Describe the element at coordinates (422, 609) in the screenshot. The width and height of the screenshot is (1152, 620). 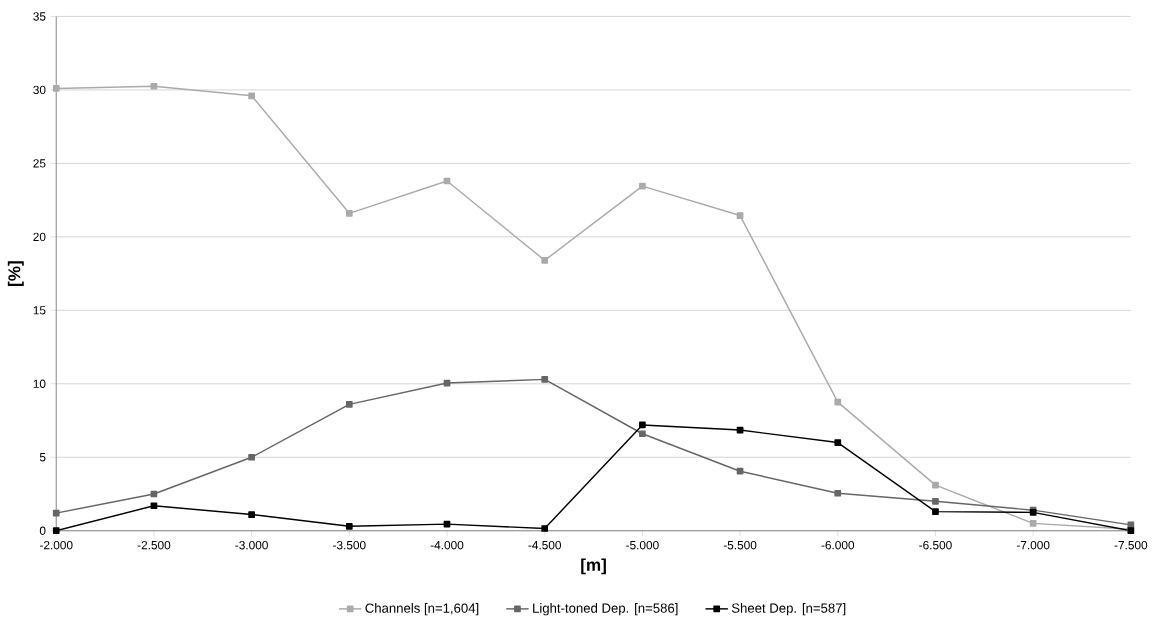
I see `legend-label: Channels [n=1,604]` at that location.